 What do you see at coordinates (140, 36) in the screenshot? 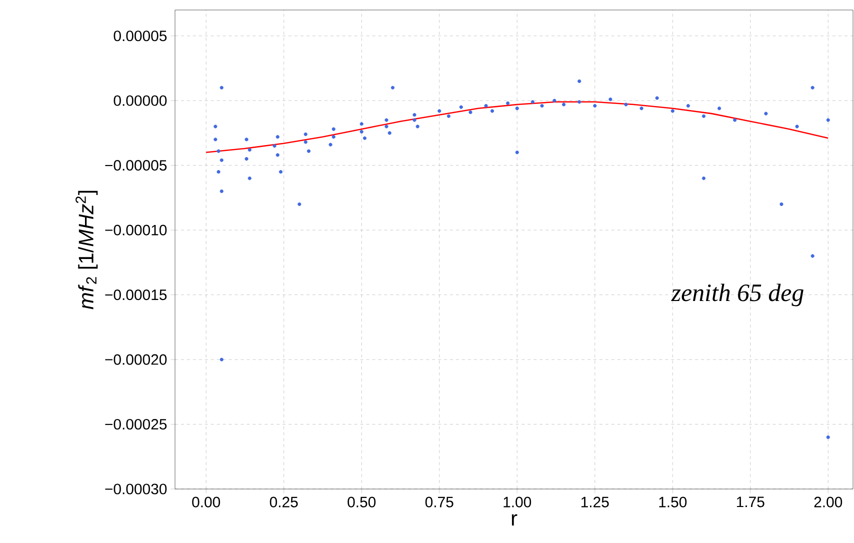
I see `y-tick-label: 0.00005` at bounding box center [140, 36].